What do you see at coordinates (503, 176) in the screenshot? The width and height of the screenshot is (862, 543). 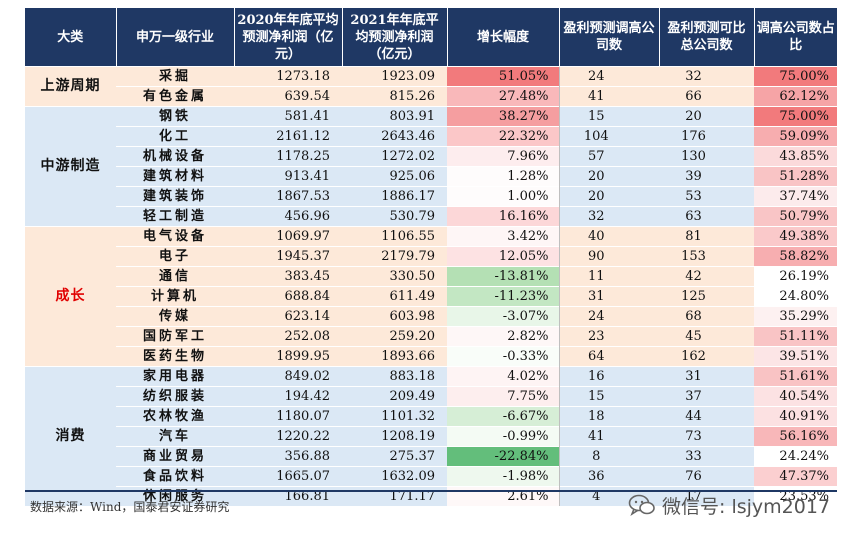 I see `growth-cell: 1.28%` at bounding box center [503, 176].